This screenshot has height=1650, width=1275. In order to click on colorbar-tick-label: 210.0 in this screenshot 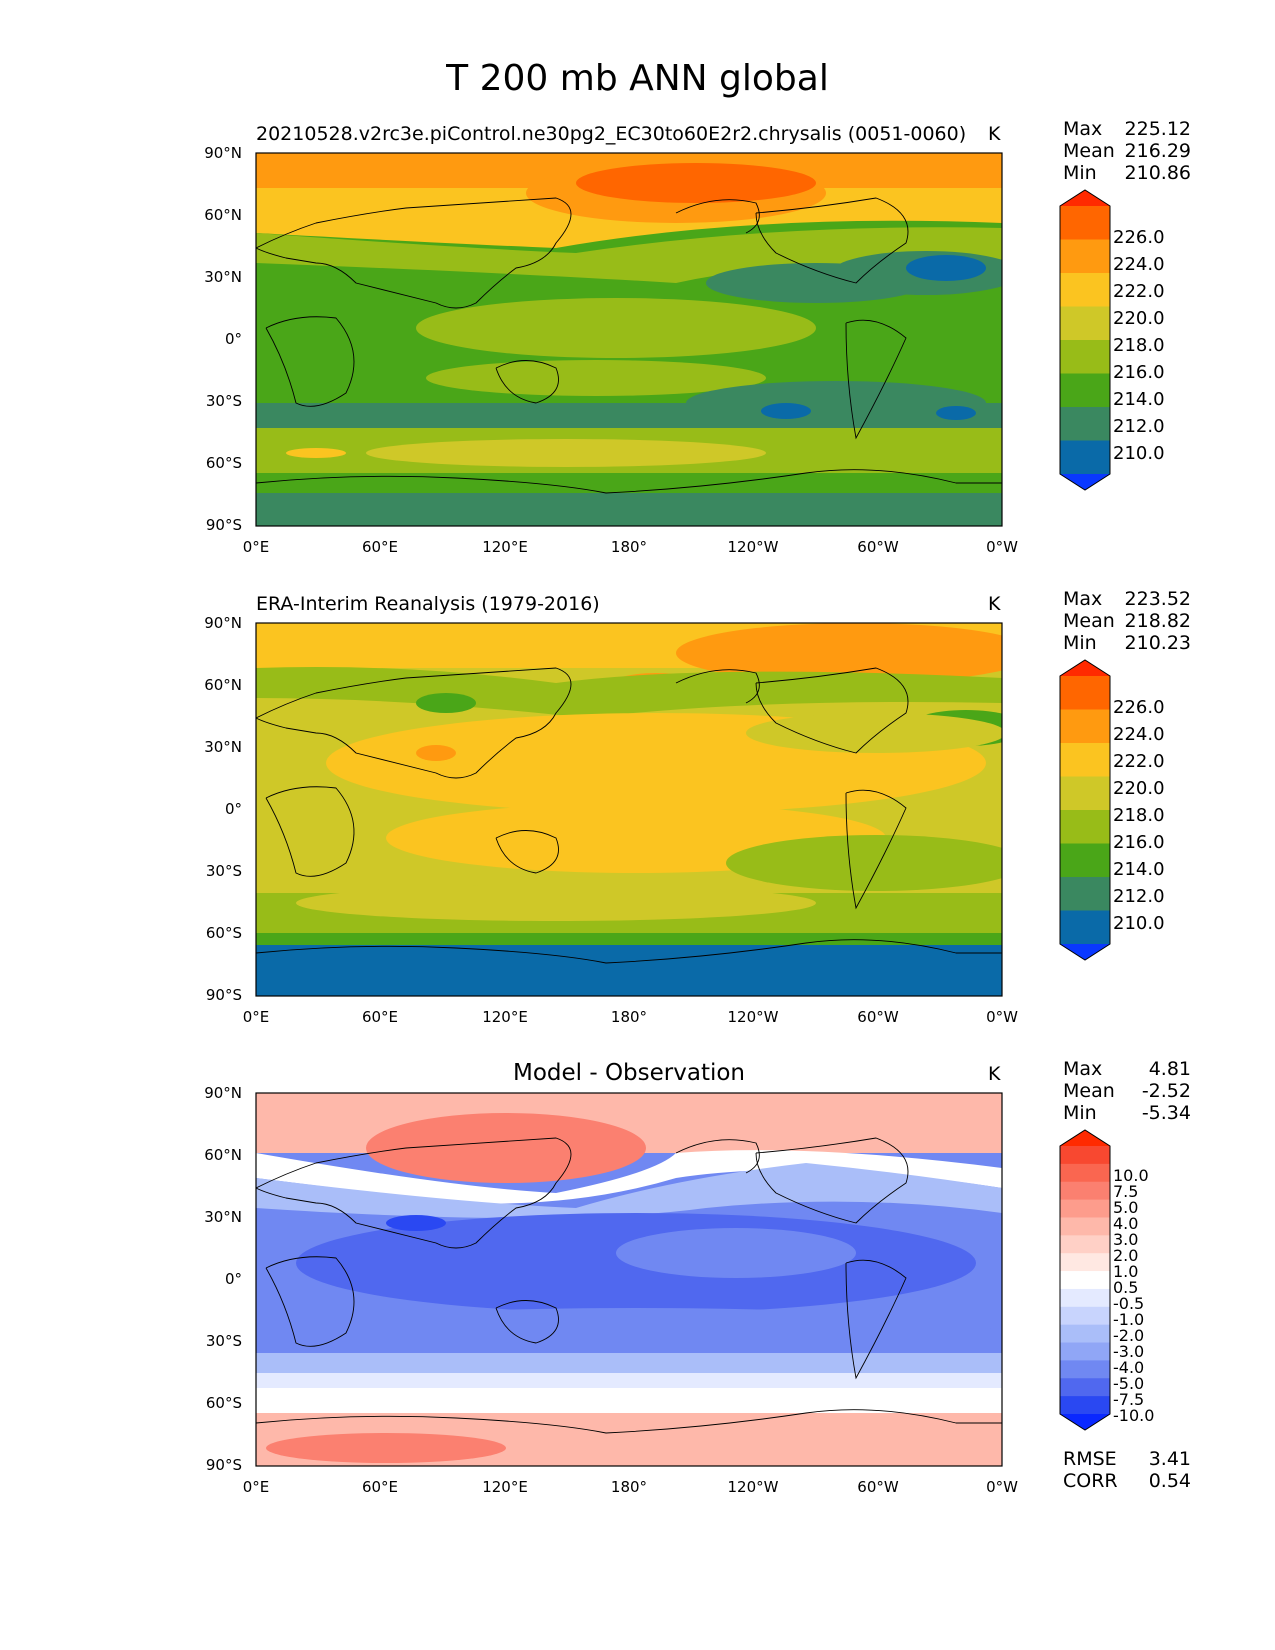, I will do `click(1139, 453)`.